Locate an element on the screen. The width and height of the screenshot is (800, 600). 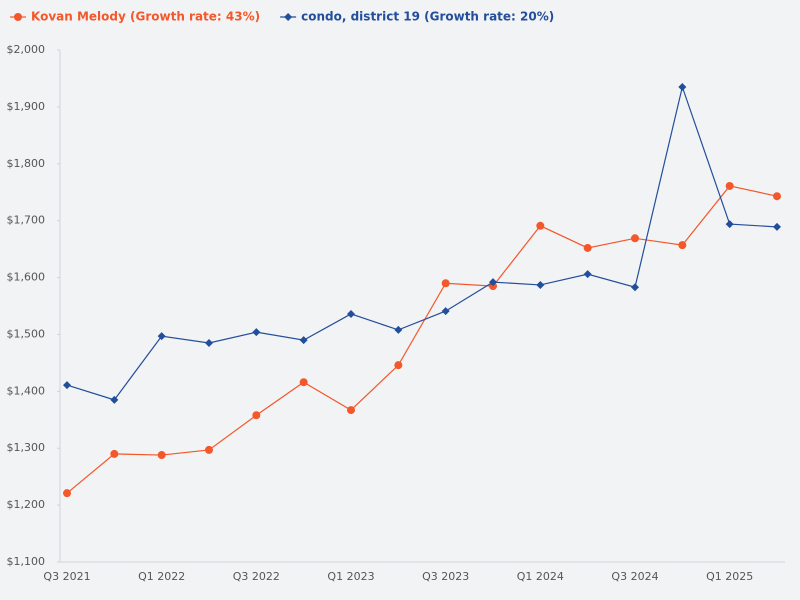
x-tick-label: Q3 2021 is located at coordinates (66, 576).